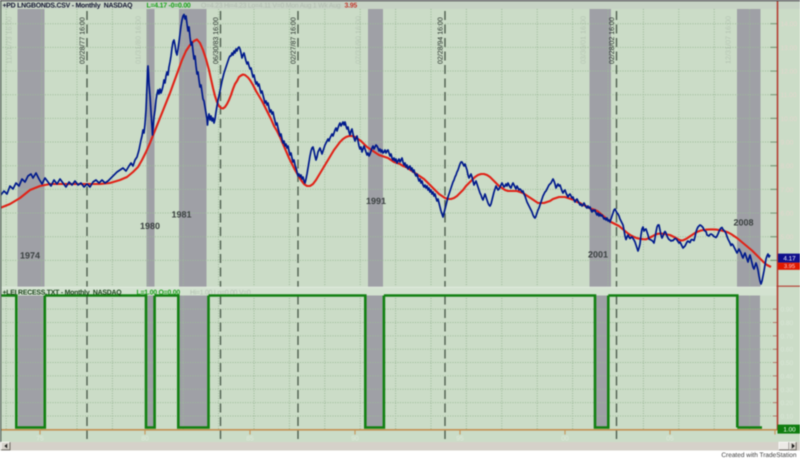 This screenshot has width=800, height=459. Describe the element at coordinates (355, 439) in the screenshot. I see `svg-text: 90` at that location.